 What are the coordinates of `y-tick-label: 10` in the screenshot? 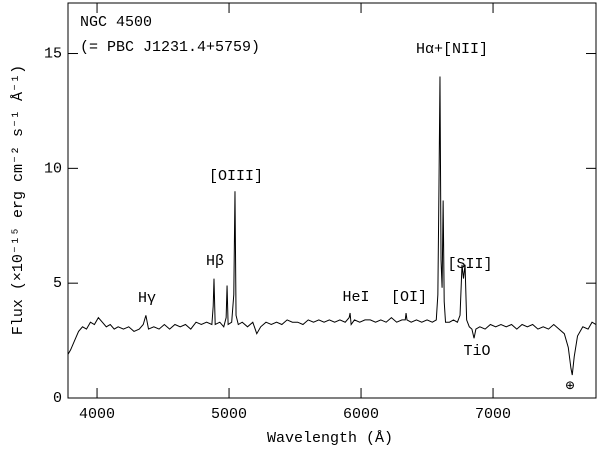 It's located at (53, 168).